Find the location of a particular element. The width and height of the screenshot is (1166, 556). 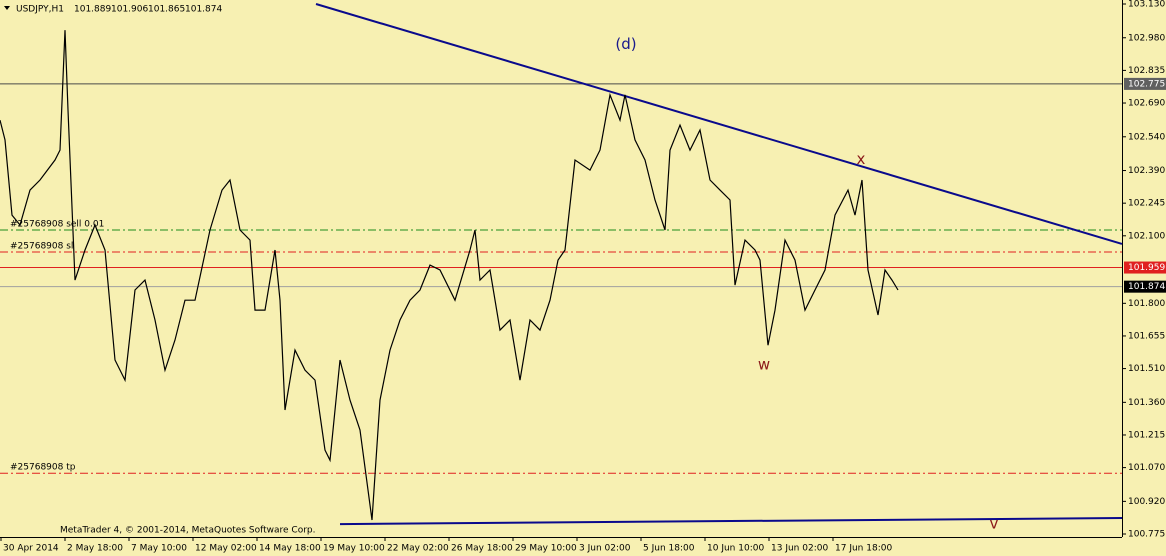

annotation: (d) is located at coordinates (625, 44).